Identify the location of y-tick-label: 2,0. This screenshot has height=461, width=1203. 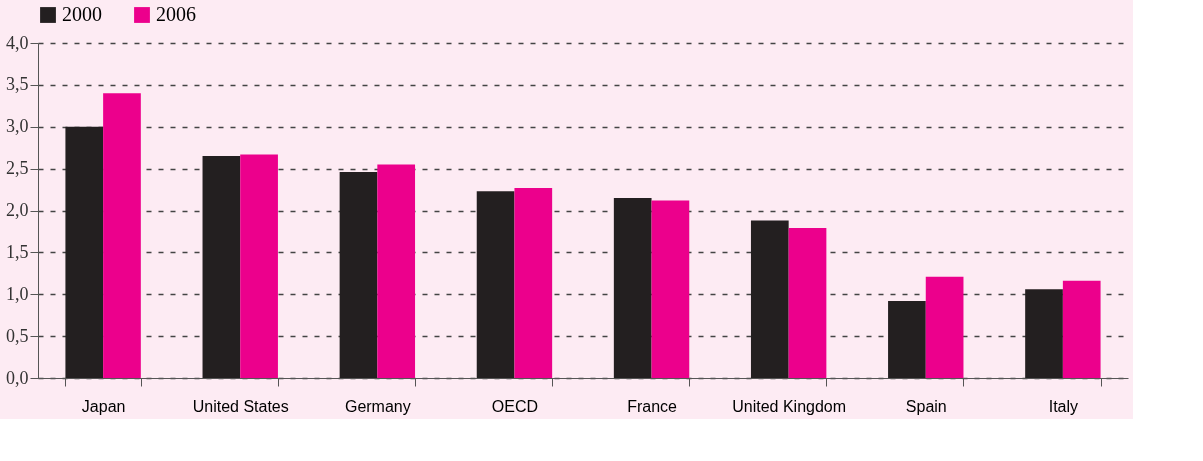
(17, 210).